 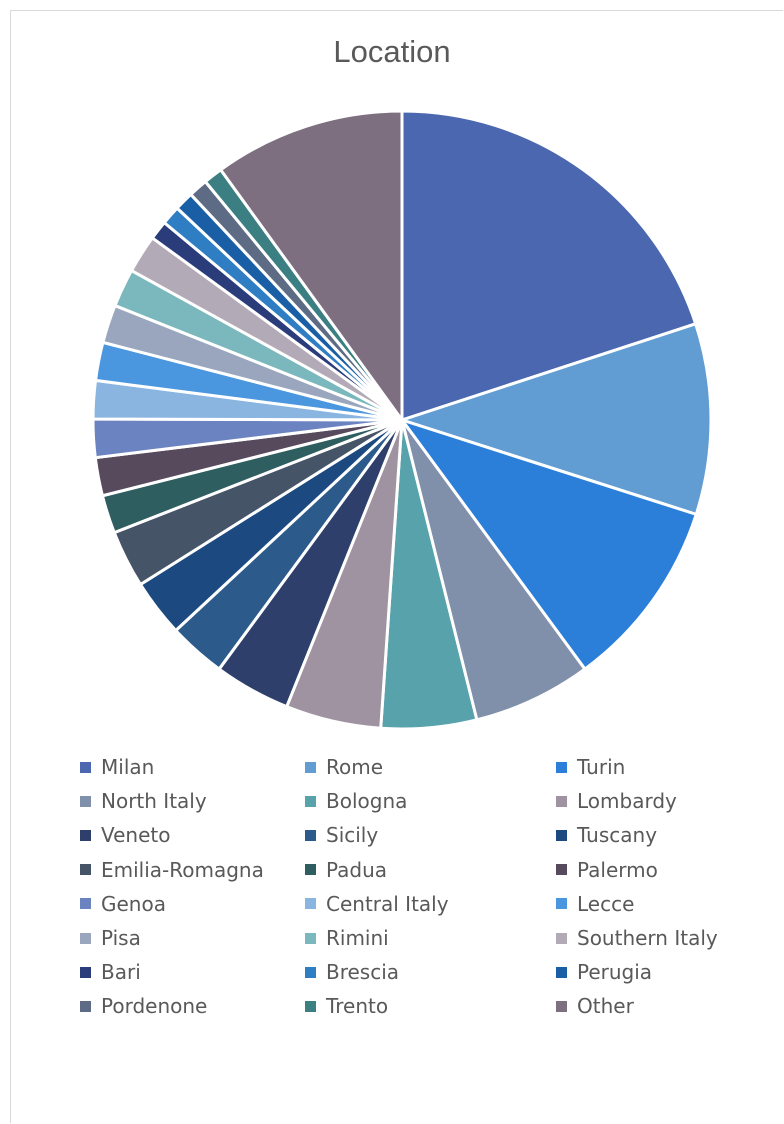 I want to click on legend-item: Pisa, so click(x=192, y=938).